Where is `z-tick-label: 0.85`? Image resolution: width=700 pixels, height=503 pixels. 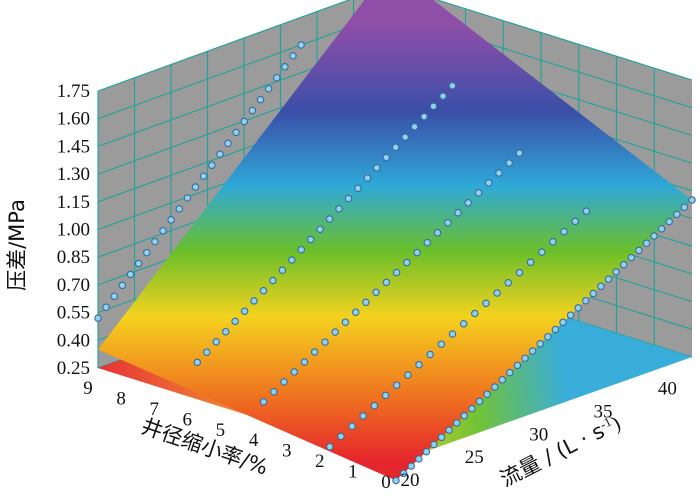 z-tick-label: 0.85 is located at coordinates (73, 257).